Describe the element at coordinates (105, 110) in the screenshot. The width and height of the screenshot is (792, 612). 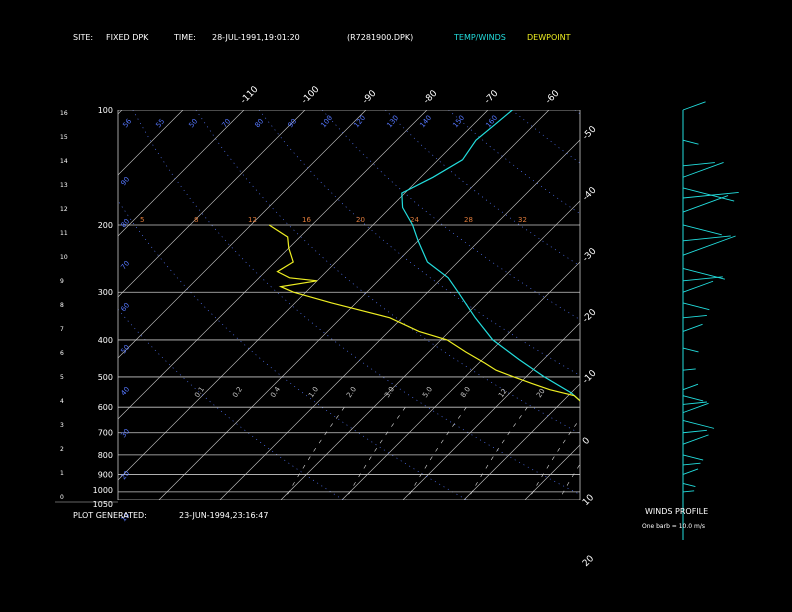
I see `pressure-tick-label: 100` at that location.